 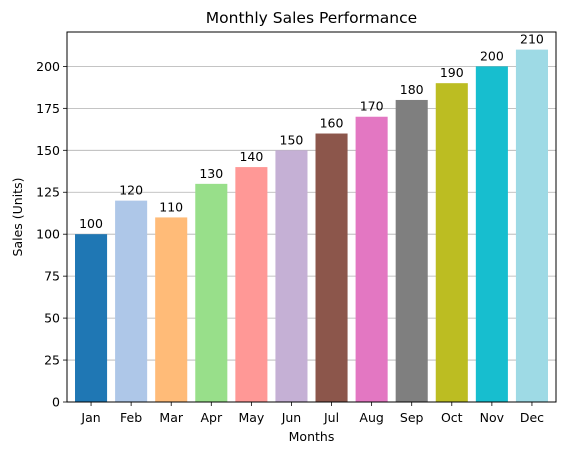 What do you see at coordinates (211, 173) in the screenshot?
I see `data-label: 130` at bounding box center [211, 173].